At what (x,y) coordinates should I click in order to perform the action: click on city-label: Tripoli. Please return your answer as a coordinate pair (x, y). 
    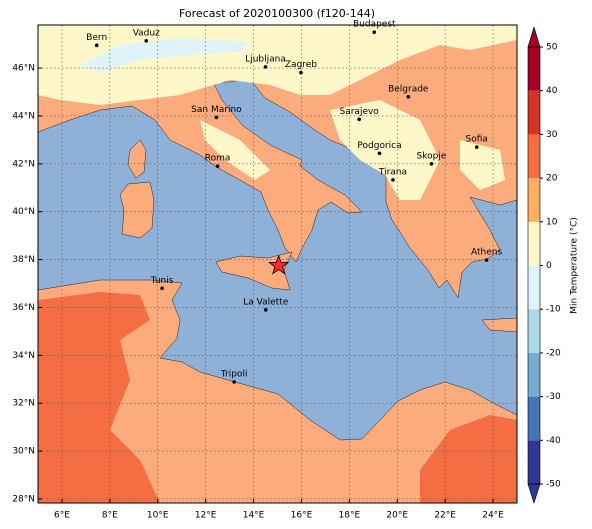
    Looking at the image, I should click on (234, 374).